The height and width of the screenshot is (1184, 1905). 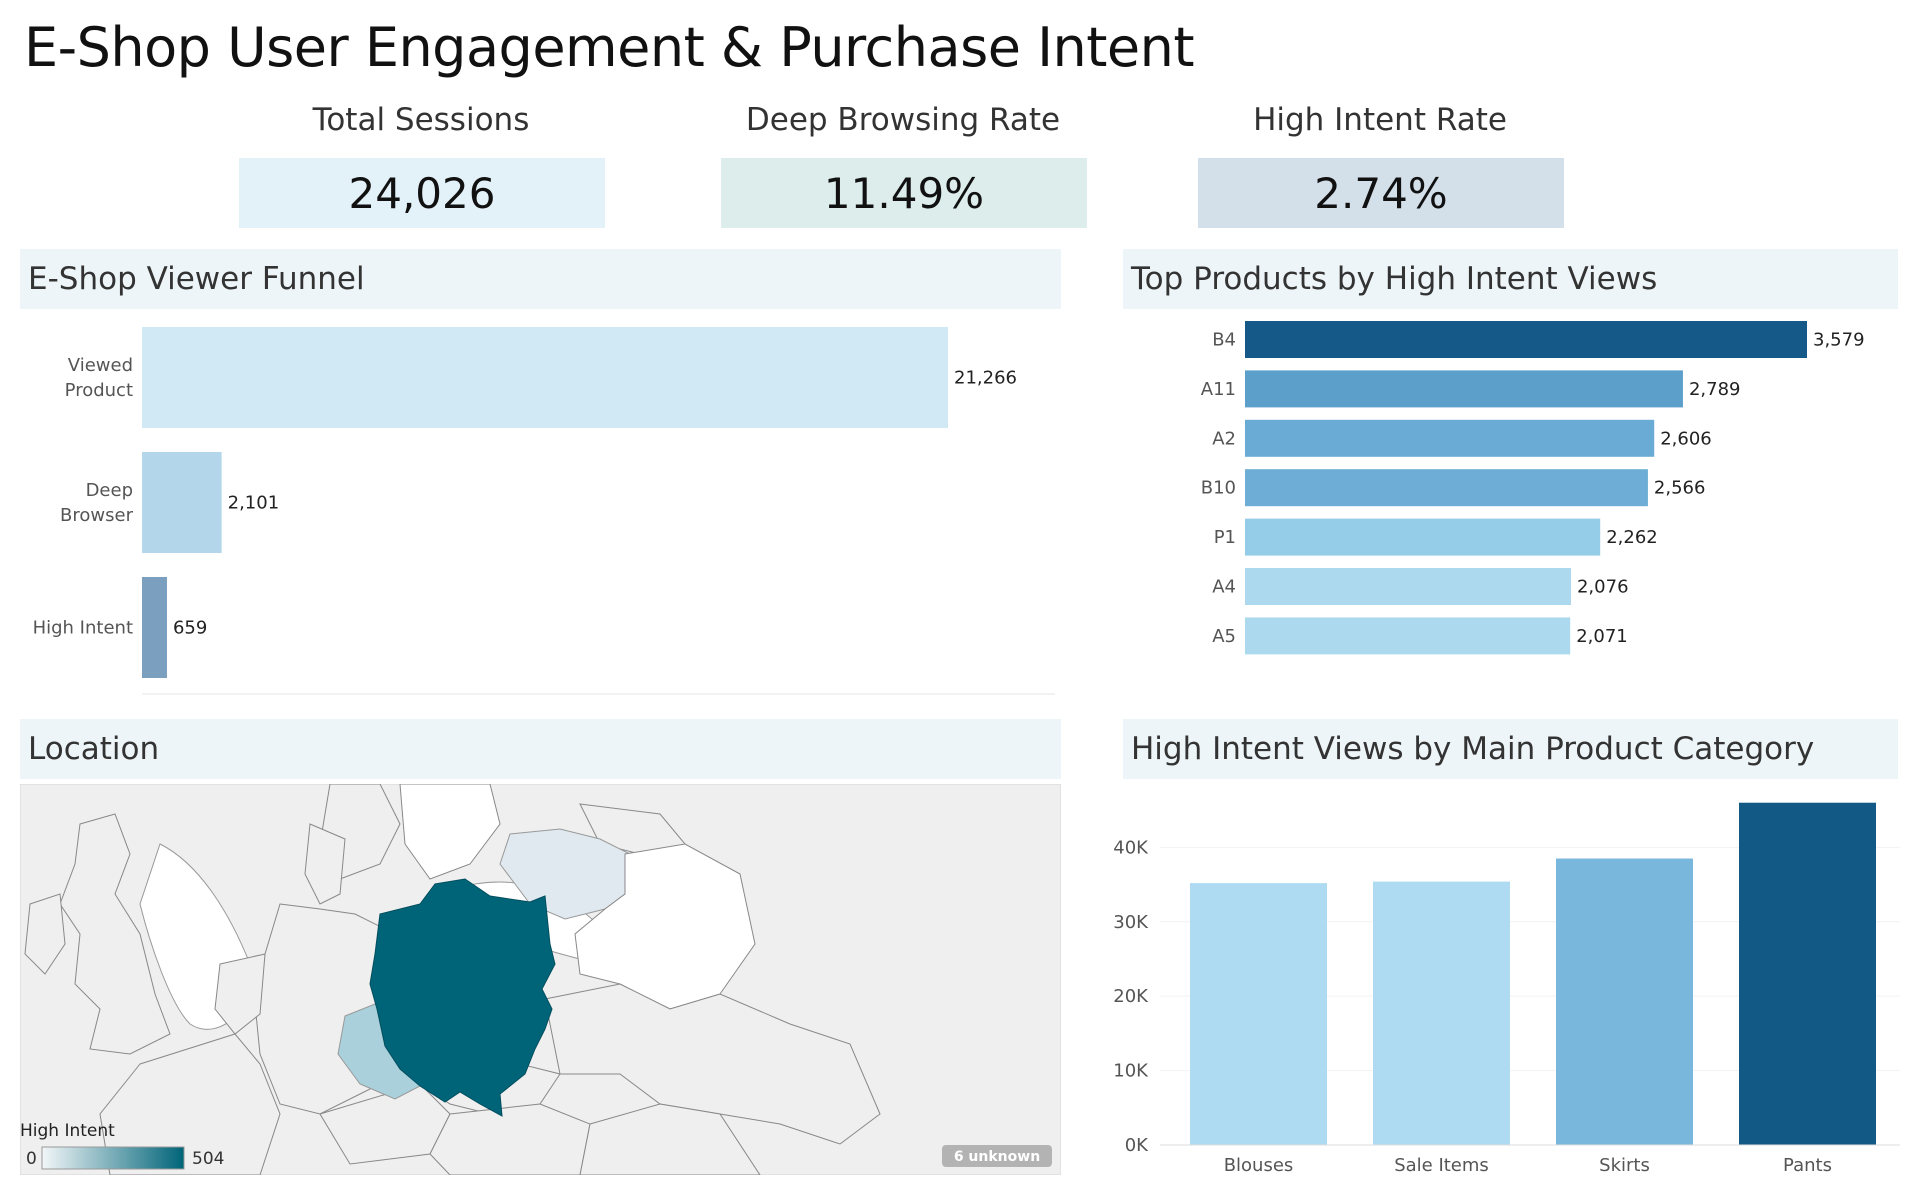 What do you see at coordinates (712, 1064) in the screenshot?
I see `ukraine-region` at bounding box center [712, 1064].